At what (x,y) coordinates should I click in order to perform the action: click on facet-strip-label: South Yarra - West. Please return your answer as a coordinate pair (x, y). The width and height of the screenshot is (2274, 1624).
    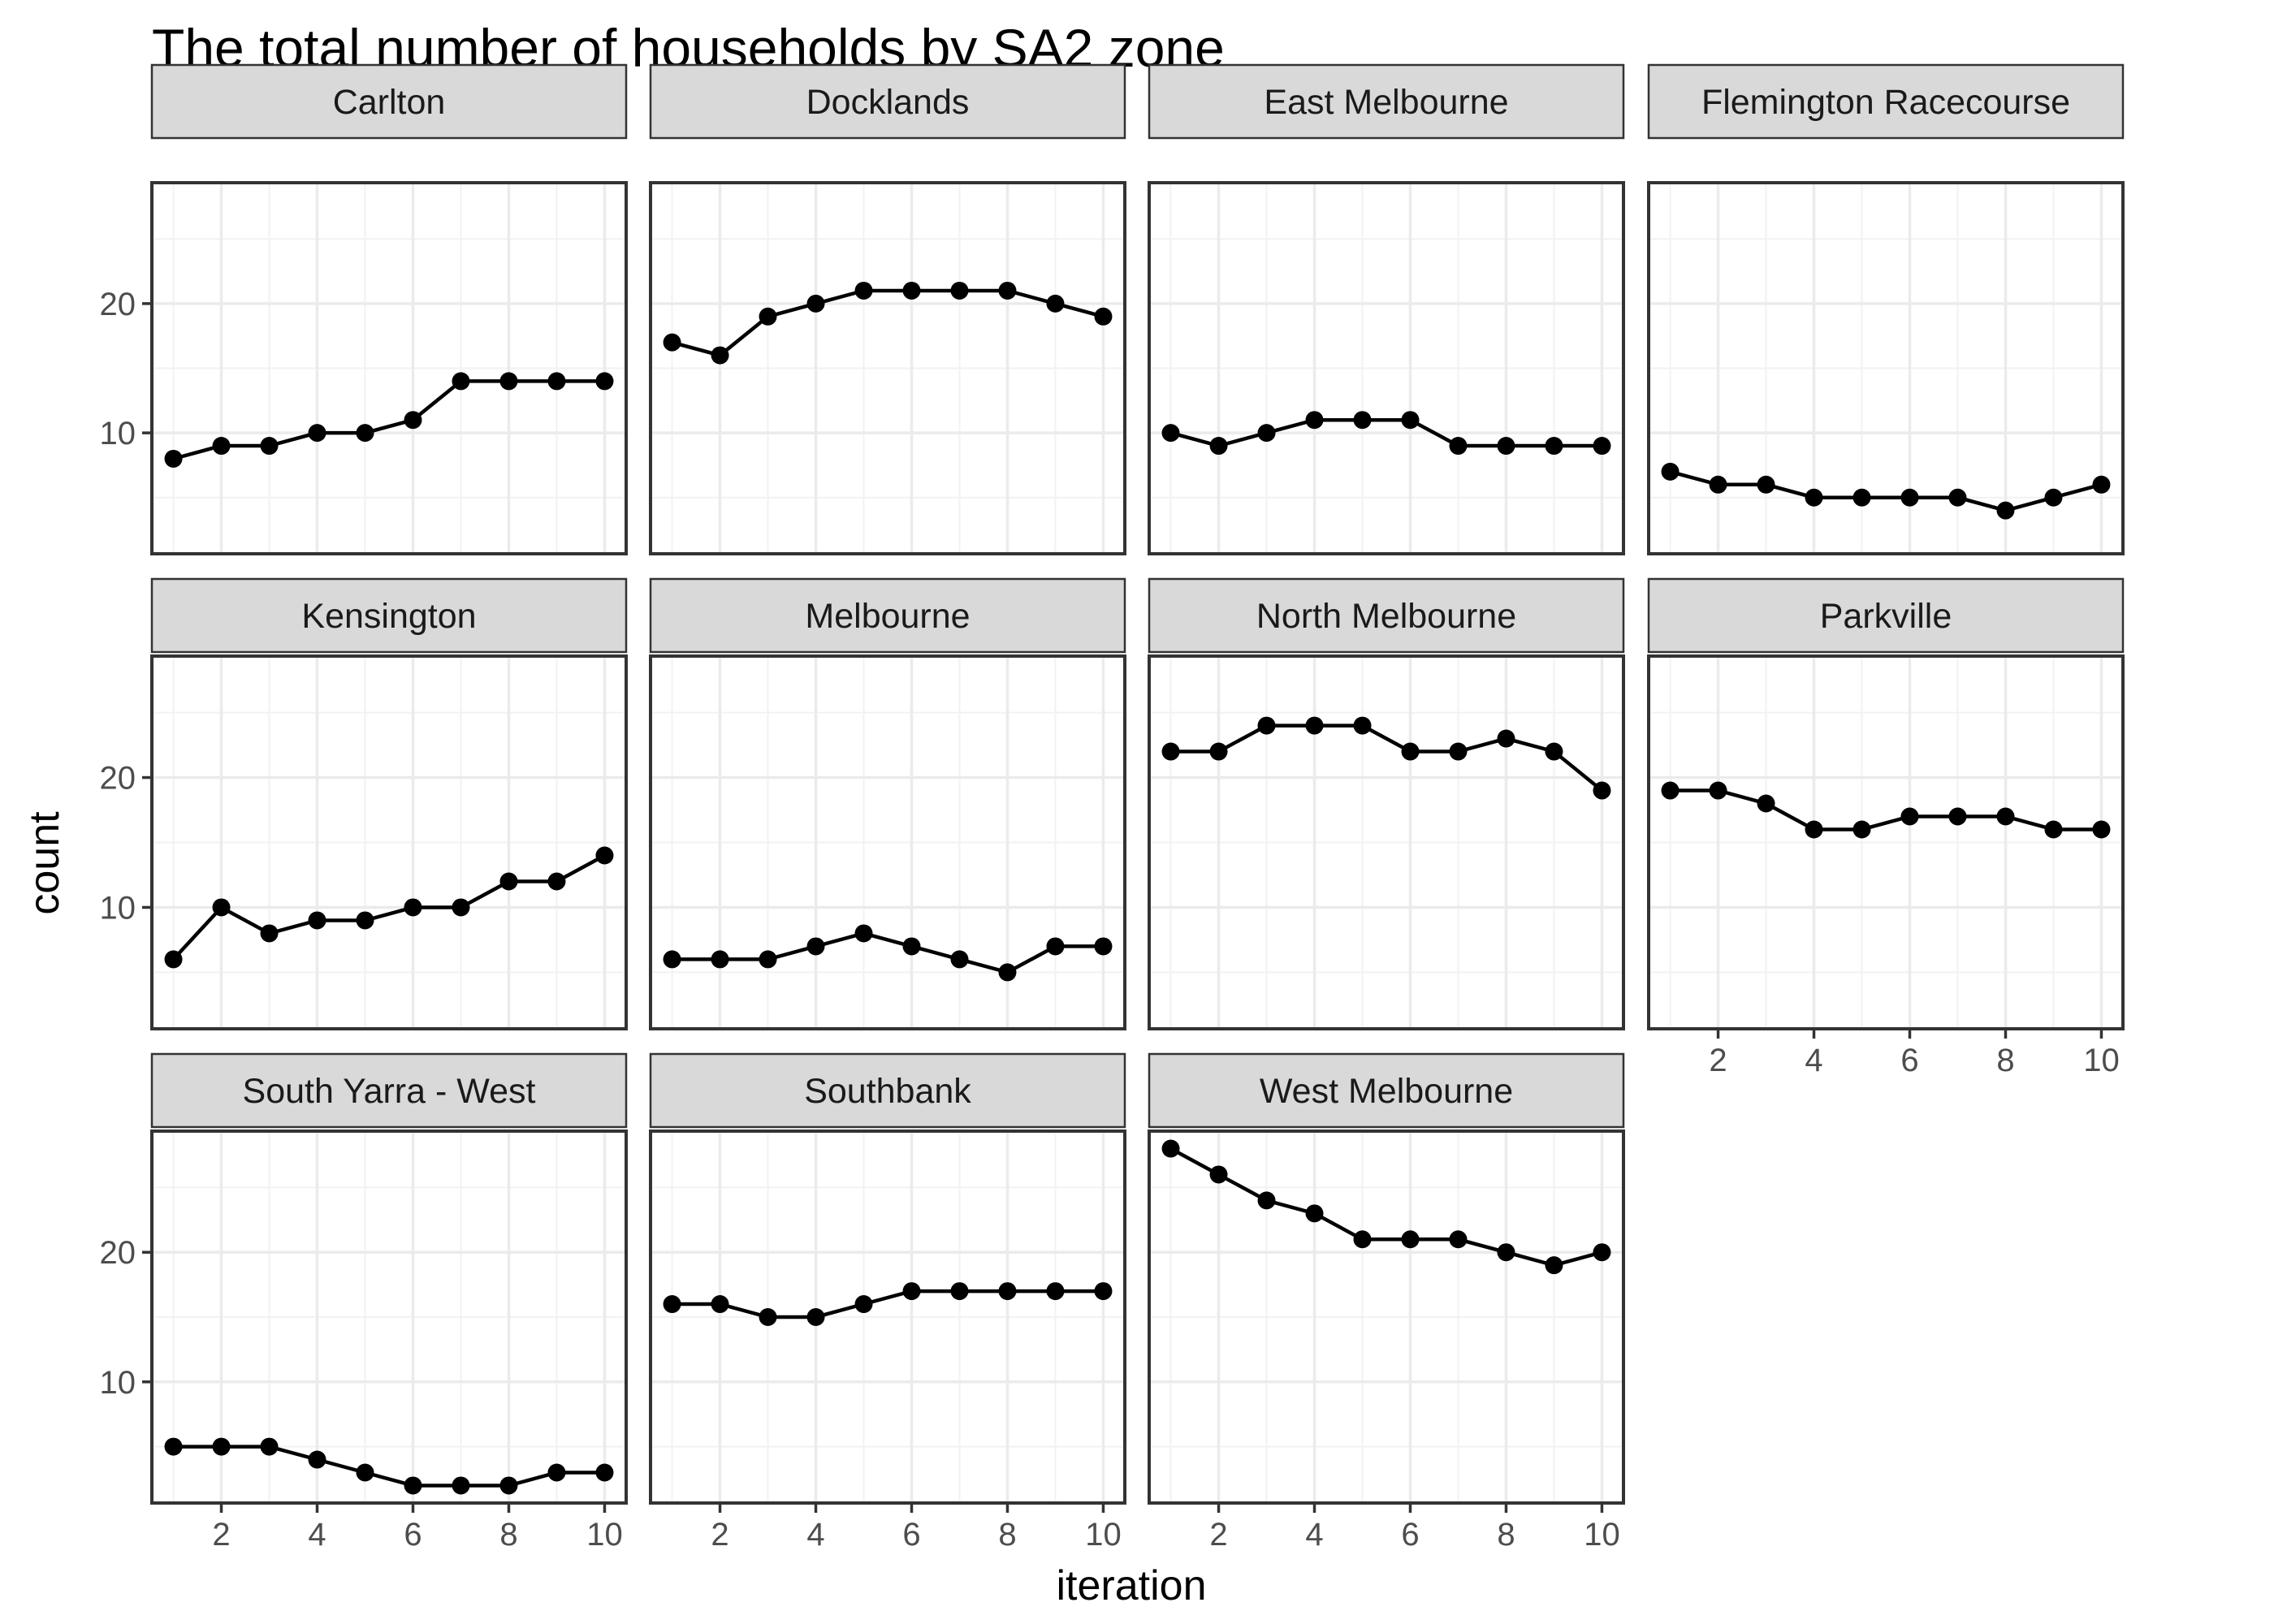
    Looking at the image, I should click on (390, 1091).